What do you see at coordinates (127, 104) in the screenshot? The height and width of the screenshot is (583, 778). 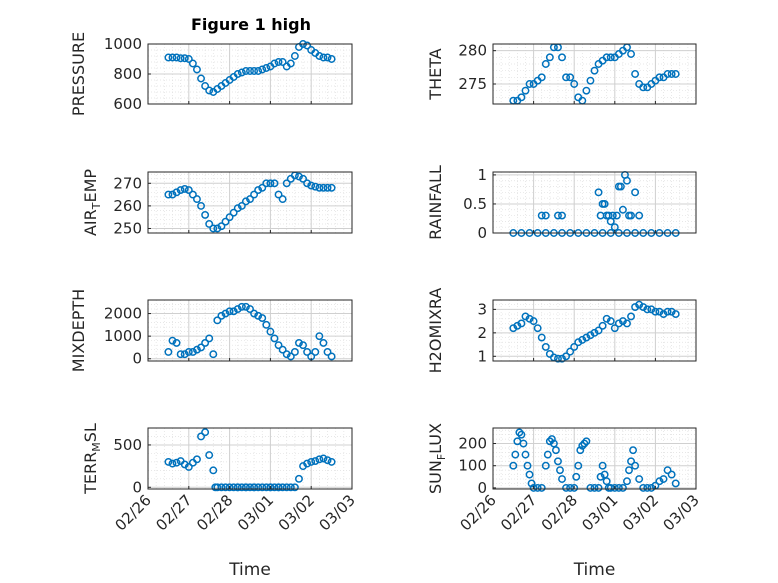 I see `y-tick-label: 600` at bounding box center [127, 104].